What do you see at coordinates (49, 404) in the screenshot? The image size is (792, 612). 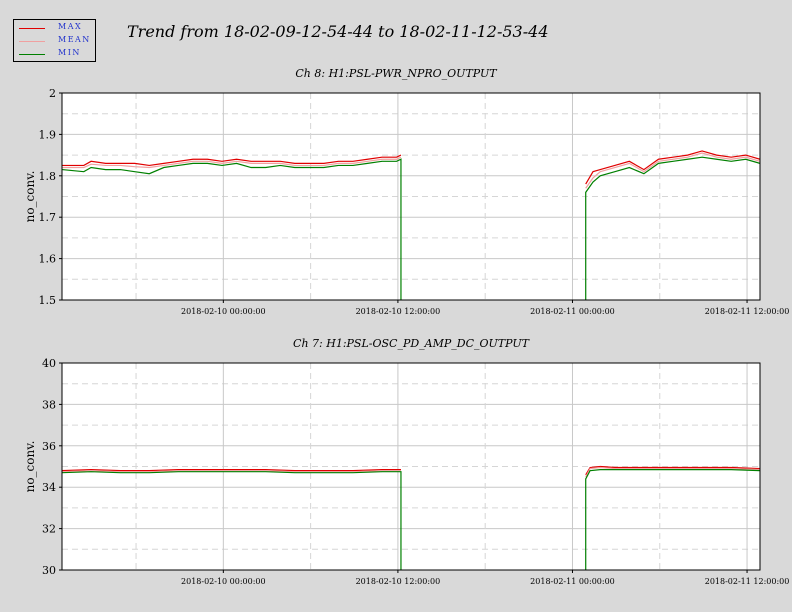 I see `chart-2-ytick-label: 38` at bounding box center [49, 404].